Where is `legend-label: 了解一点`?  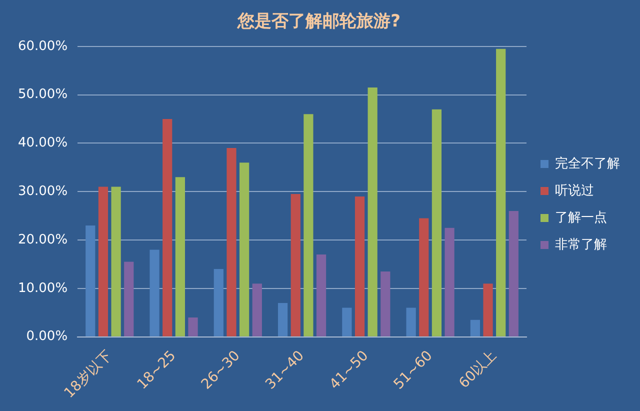
legend-label: 了解一点 is located at coordinates (581, 218).